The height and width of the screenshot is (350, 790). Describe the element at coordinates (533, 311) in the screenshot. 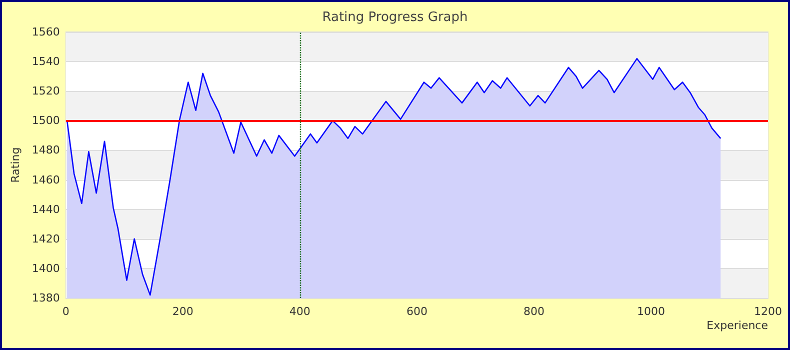

I see `x-tick-label: 800` at that location.